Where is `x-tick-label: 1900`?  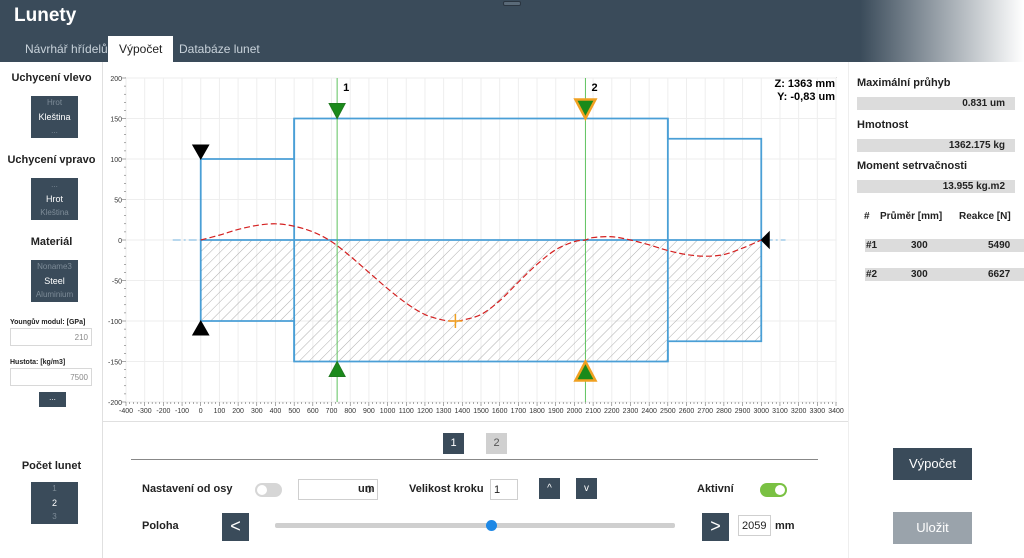 x-tick-label: 1900 is located at coordinates (556, 411).